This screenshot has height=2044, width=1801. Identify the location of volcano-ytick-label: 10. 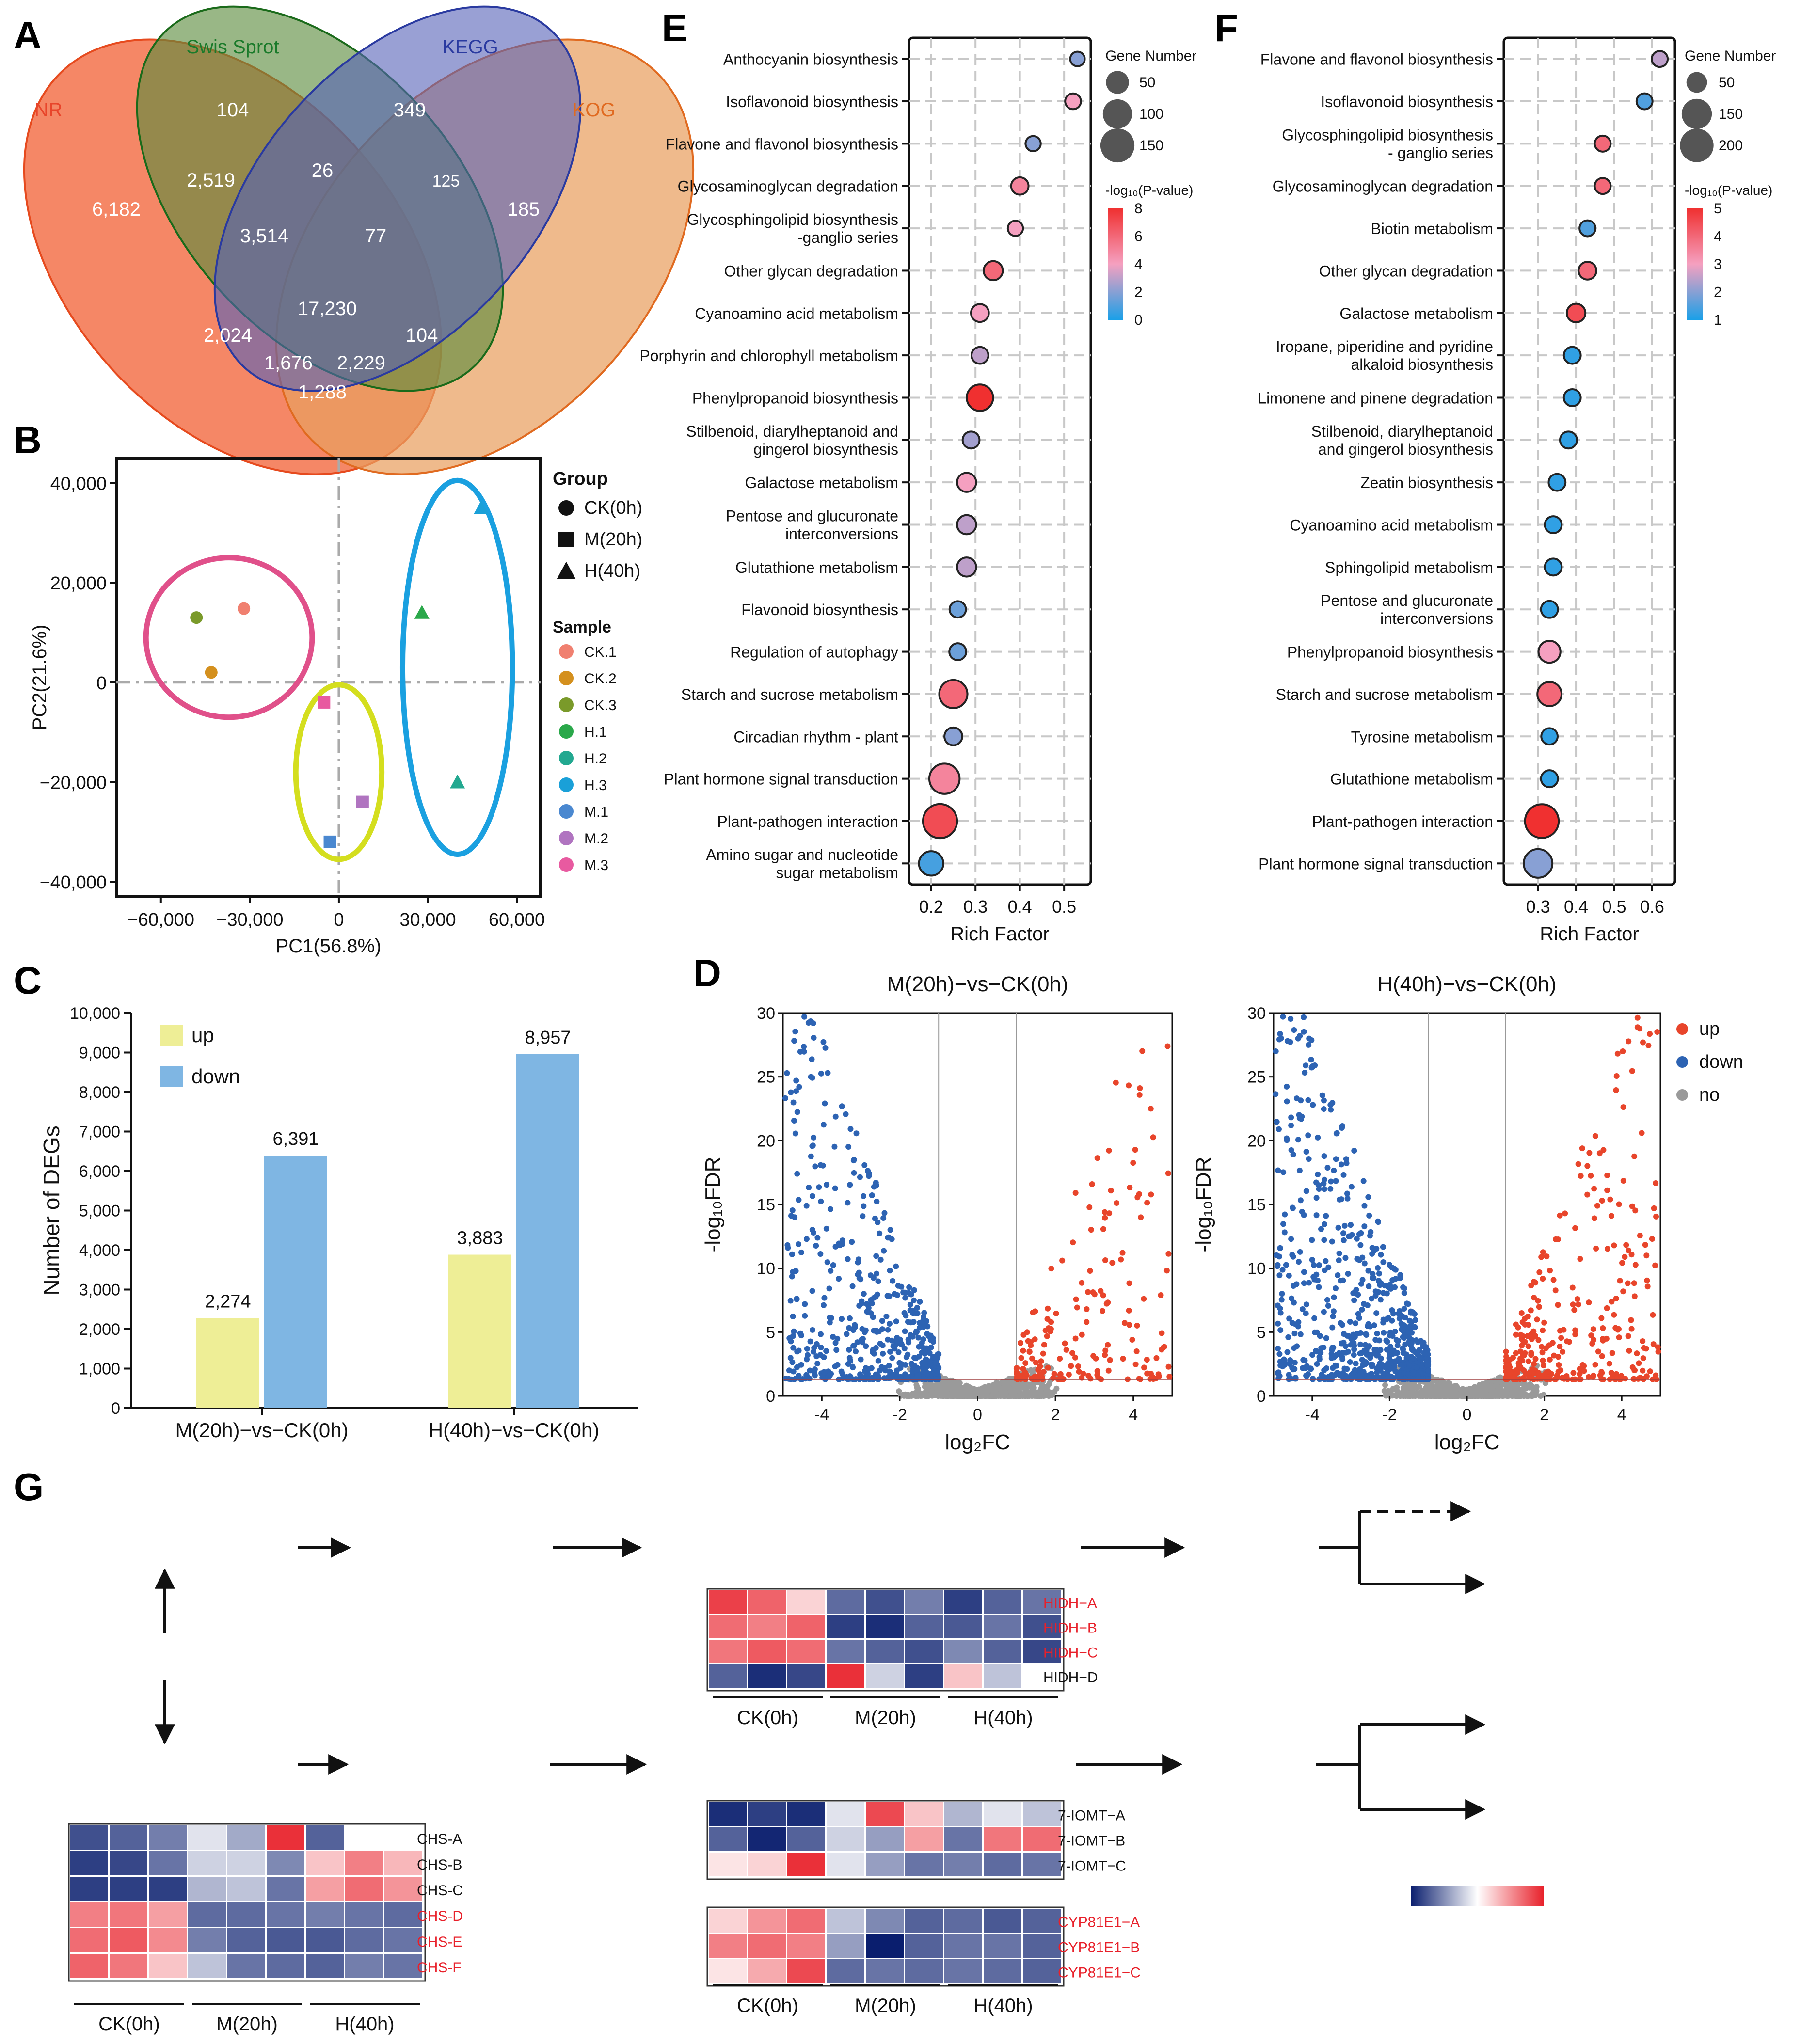
(766, 1269).